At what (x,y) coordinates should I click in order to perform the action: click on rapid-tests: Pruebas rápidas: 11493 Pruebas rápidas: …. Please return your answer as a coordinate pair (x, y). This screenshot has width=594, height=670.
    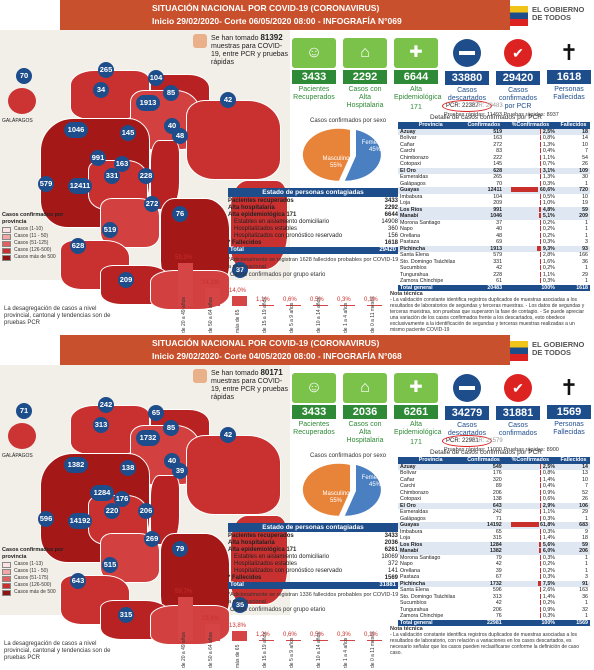
    Looking at the image, I should click on (501, 115).